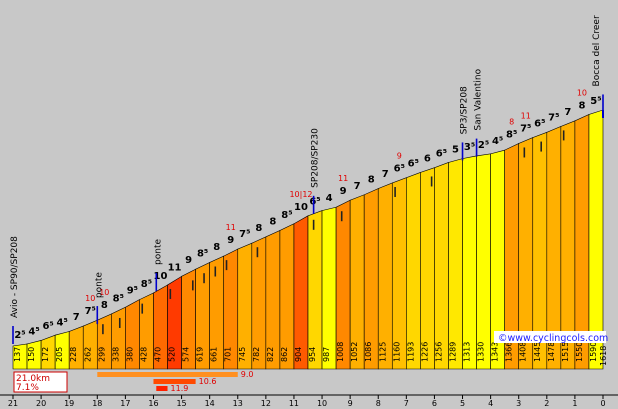  What do you see at coordinates (69, 403) in the screenshot?
I see `x-tick-label: 19` at bounding box center [69, 403].